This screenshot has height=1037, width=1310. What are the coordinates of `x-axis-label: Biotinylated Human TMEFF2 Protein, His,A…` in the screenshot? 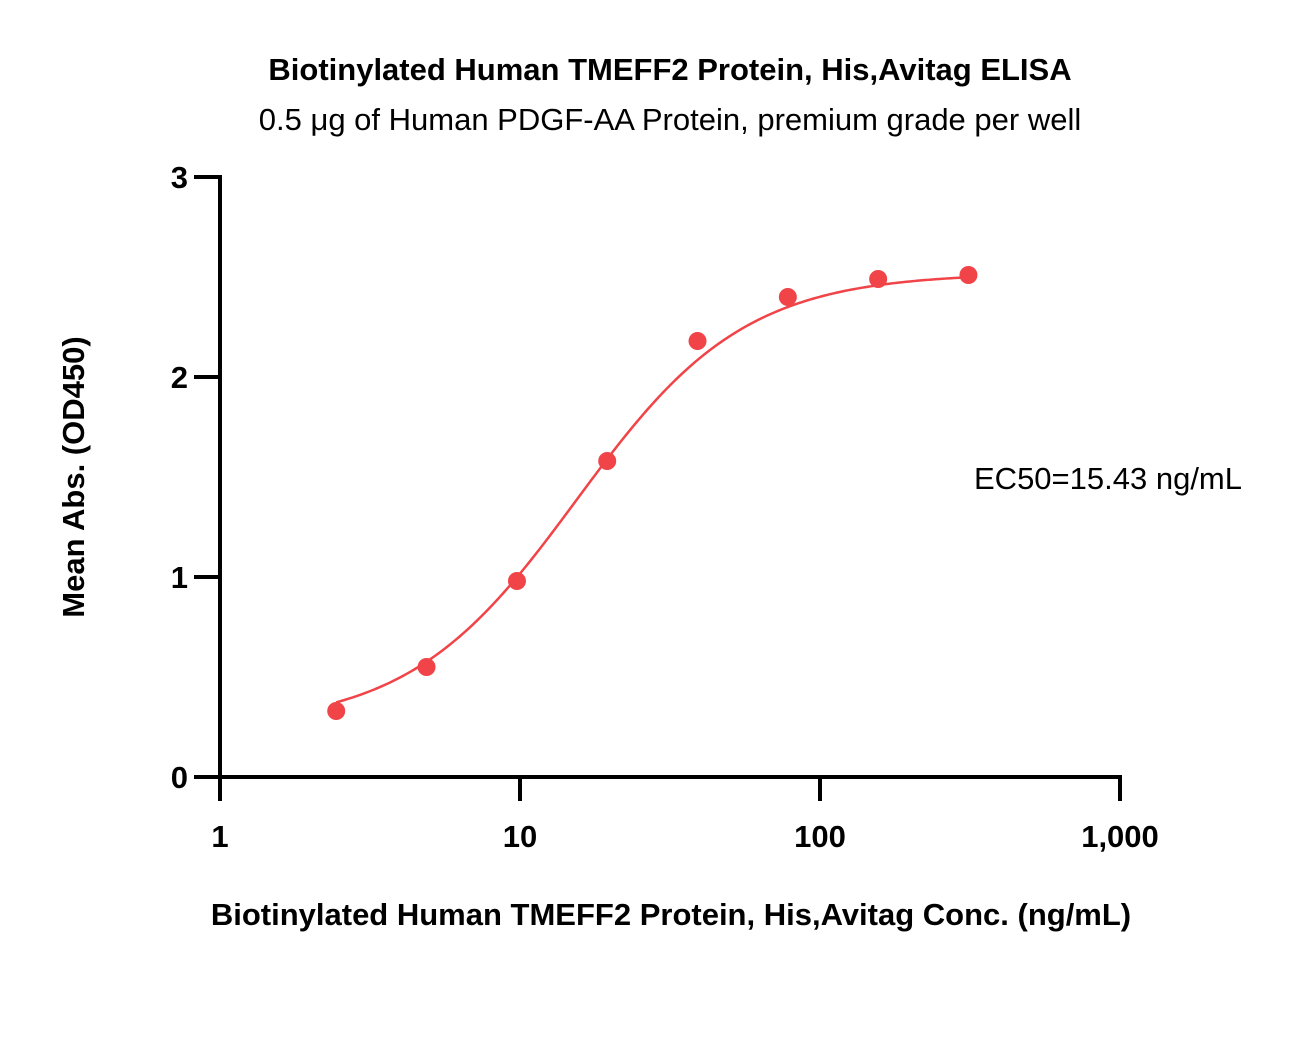 It's located at (671, 914).